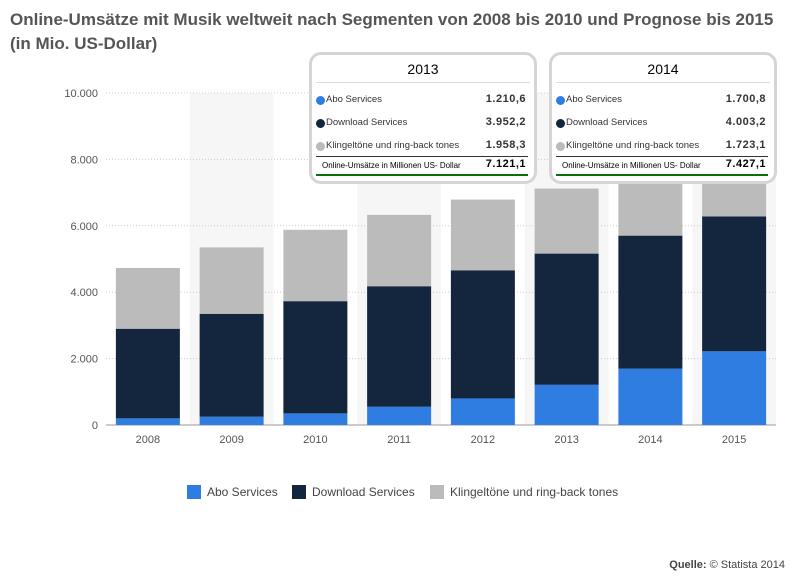 The image size is (797, 577). What do you see at coordinates (421, 100) in the screenshot?
I see `tooltip-row-abo: Abo Services 1.210,6` at bounding box center [421, 100].